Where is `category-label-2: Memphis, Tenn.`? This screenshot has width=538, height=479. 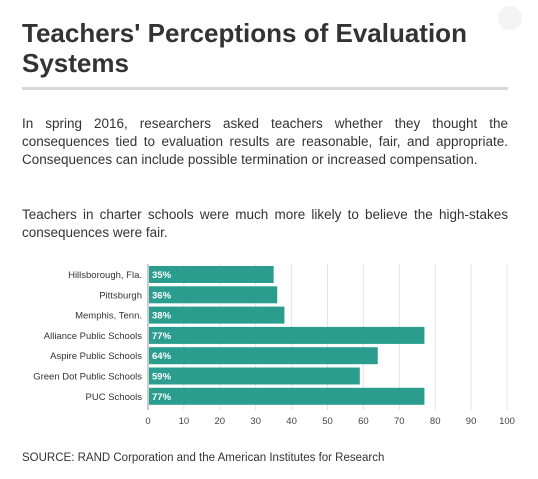 category-label-2: Memphis, Tenn. is located at coordinates (108, 316).